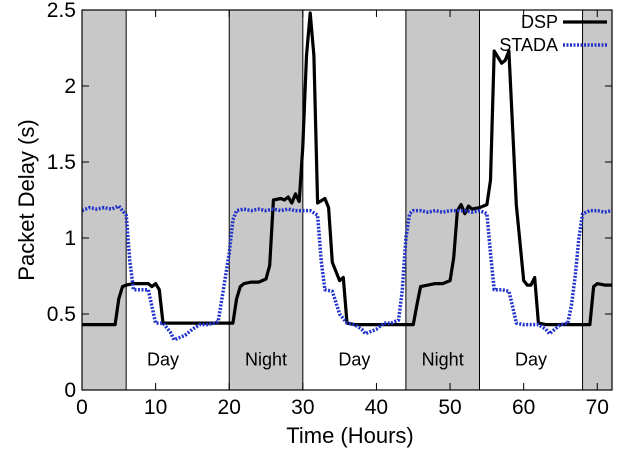 Image resolution: width=628 pixels, height=451 pixels. What do you see at coordinates (70, 390) in the screenshot?
I see `y-tick-label: 0` at bounding box center [70, 390].